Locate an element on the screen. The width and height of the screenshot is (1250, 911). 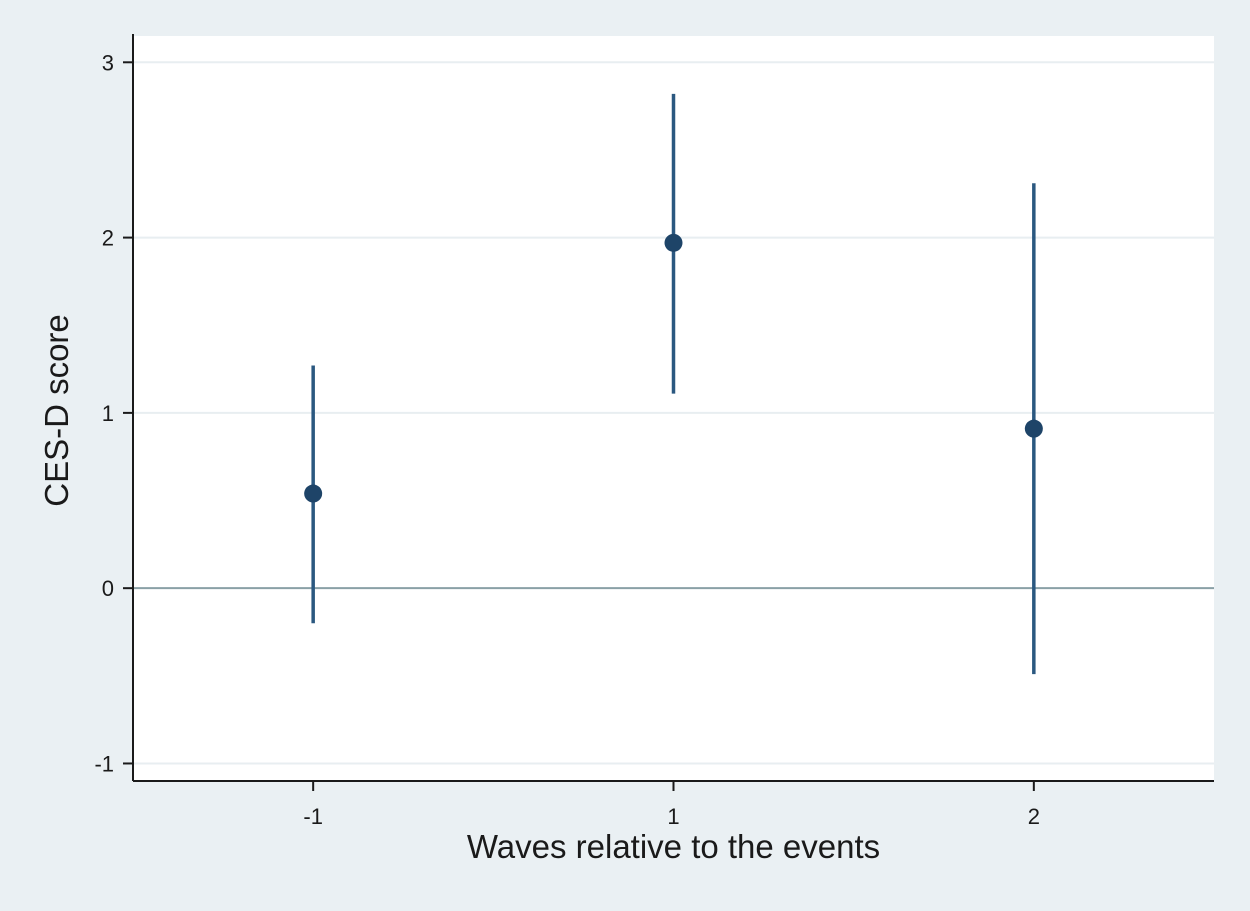
y-tick-label: 1 is located at coordinates (108, 413).